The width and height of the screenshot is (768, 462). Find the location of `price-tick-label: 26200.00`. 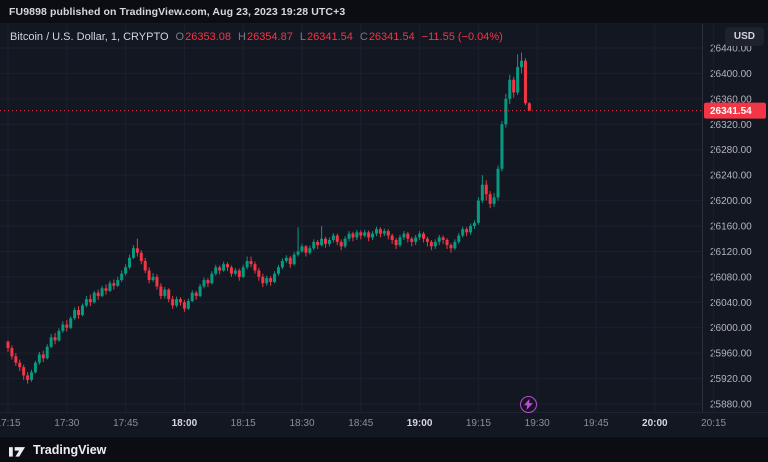

price-tick-label: 26200.00 is located at coordinates (731, 201).